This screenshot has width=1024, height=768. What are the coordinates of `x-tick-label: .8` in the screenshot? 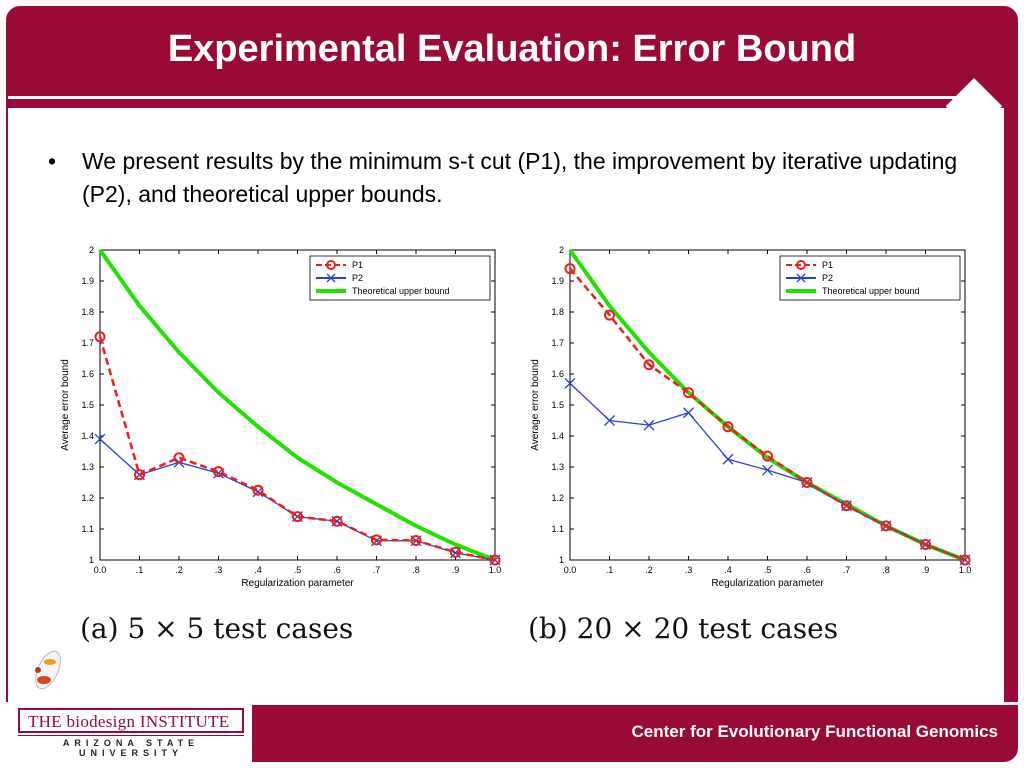 It's located at (416, 570).